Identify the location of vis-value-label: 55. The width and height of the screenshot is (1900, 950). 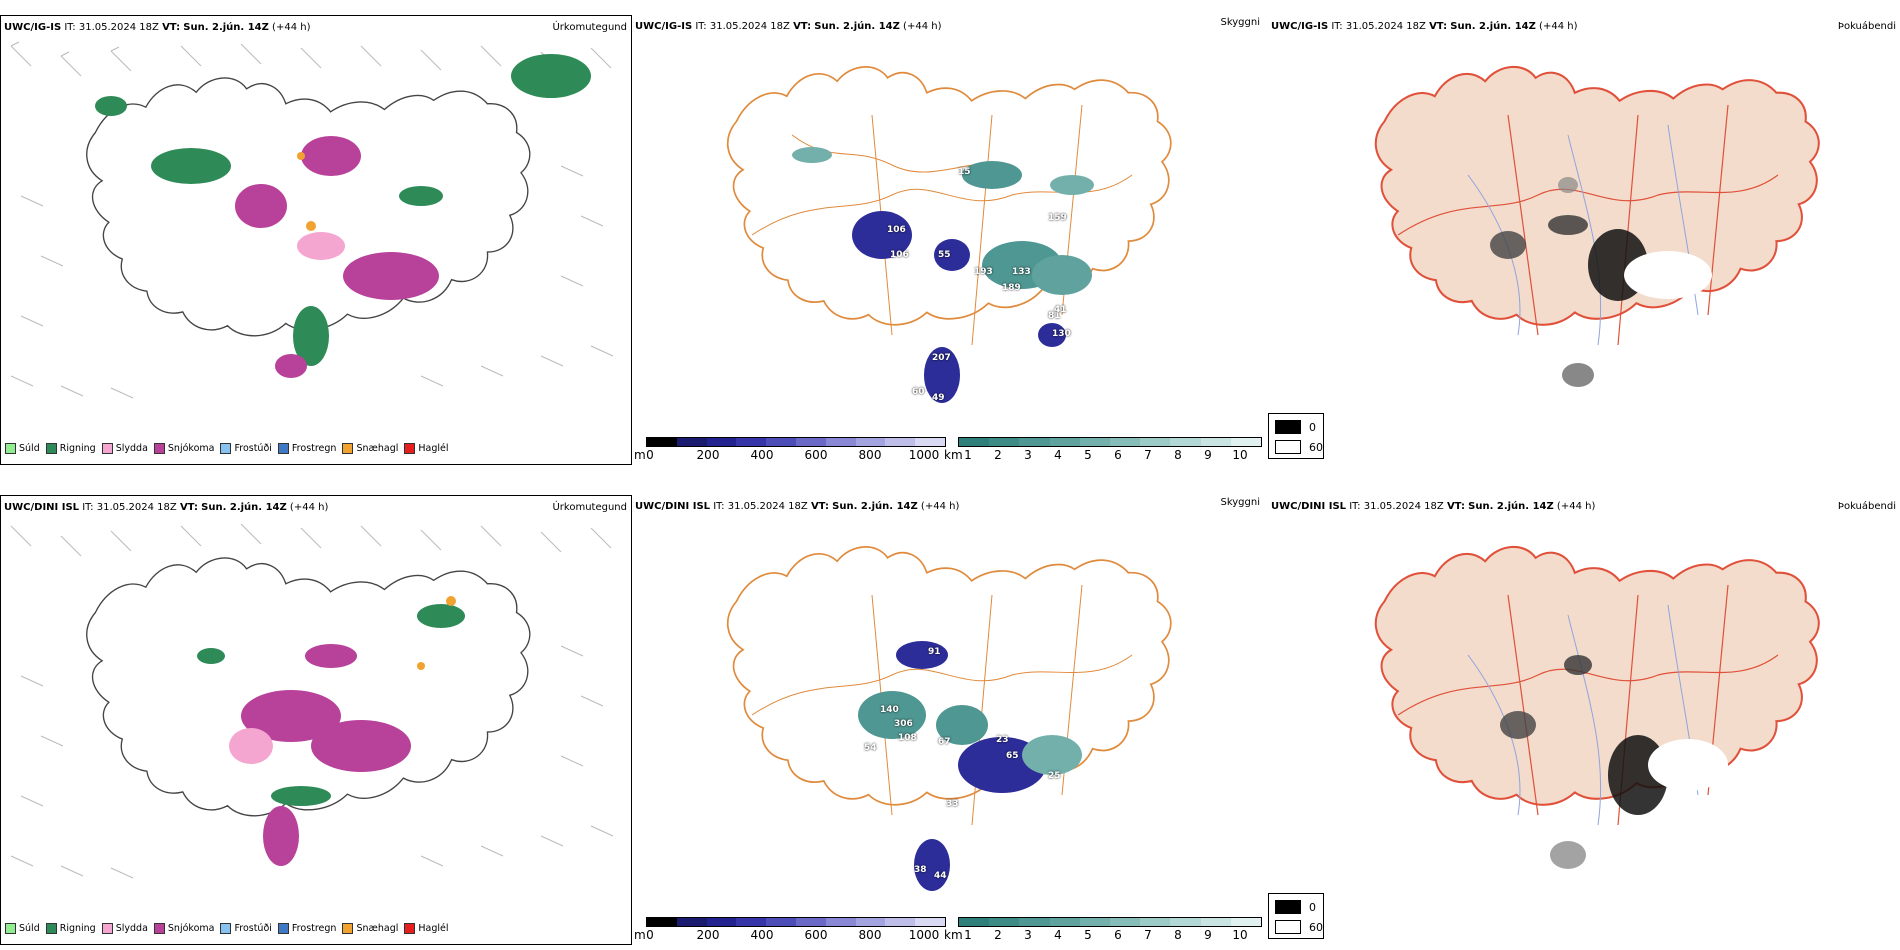
(944, 255).